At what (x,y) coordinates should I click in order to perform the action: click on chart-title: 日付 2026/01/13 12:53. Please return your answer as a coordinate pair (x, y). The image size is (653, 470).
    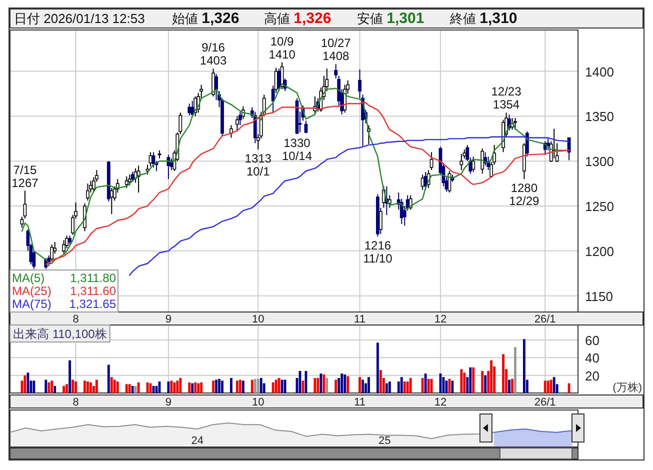
    Looking at the image, I should click on (79, 18).